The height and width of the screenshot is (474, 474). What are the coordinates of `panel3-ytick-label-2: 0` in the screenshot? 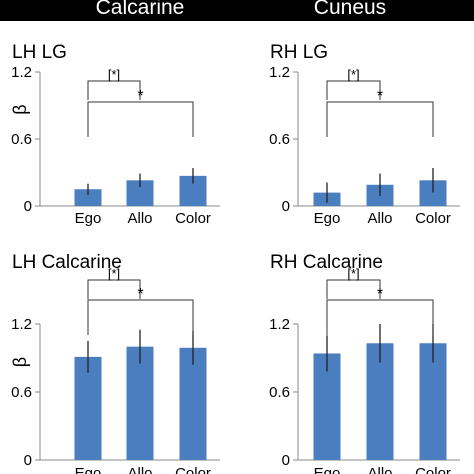 It's located at (28, 460).